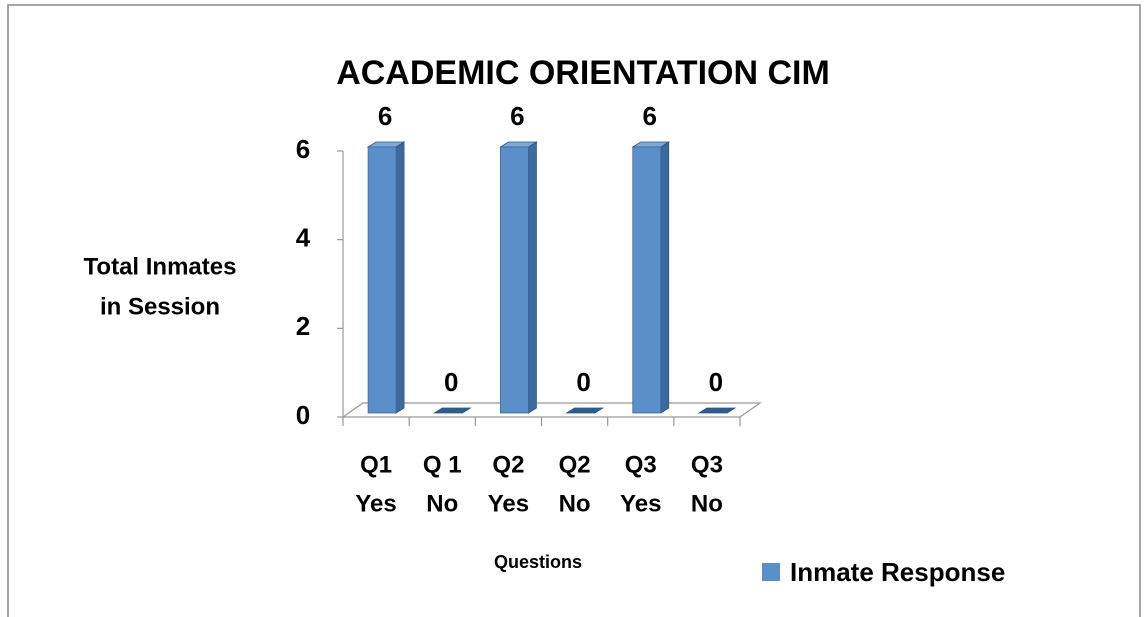 The height and width of the screenshot is (617, 1147). I want to click on y-tick-label: 4, so click(303, 238).